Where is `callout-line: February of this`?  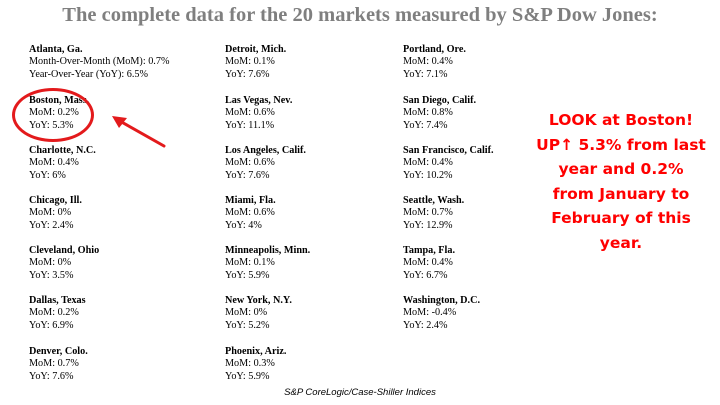
callout-line: February of this is located at coordinates (621, 218).